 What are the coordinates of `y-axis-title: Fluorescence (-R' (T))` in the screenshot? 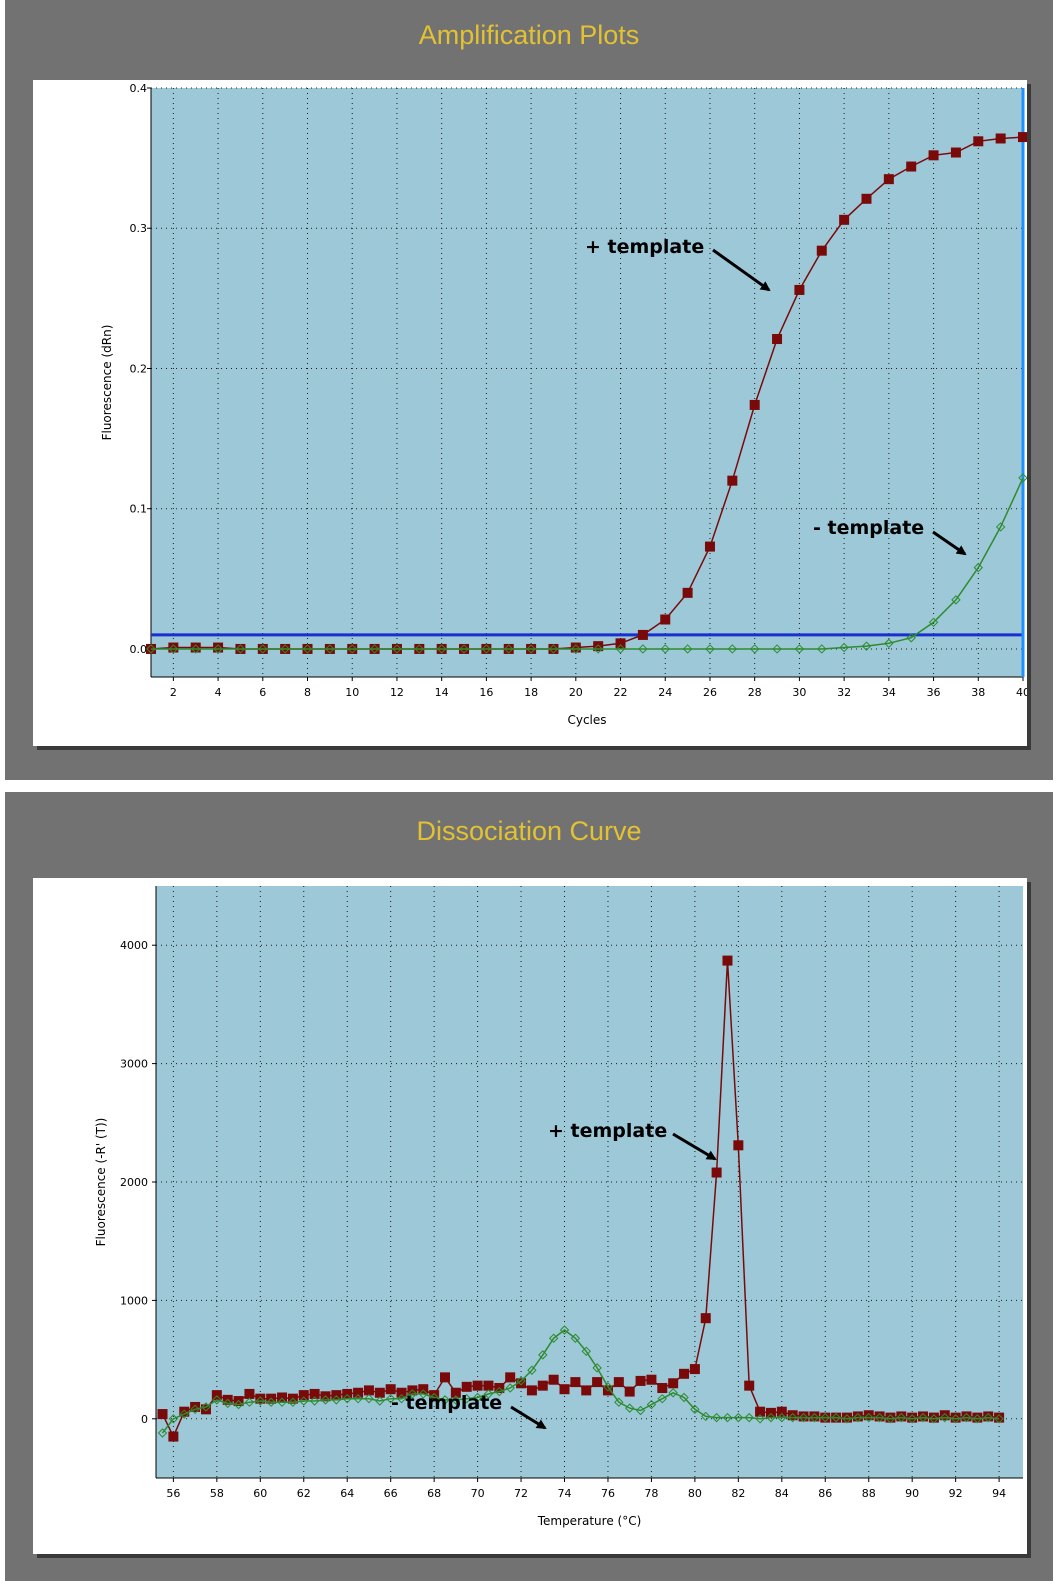 It's located at (101, 1182).